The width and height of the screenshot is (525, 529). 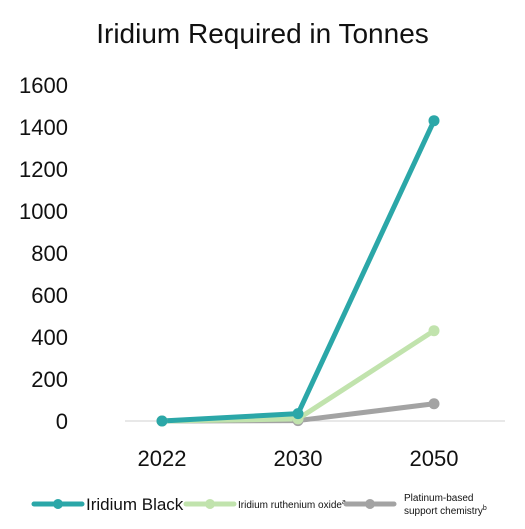 I want to click on x-tick-label: 2030, so click(x=298, y=458).